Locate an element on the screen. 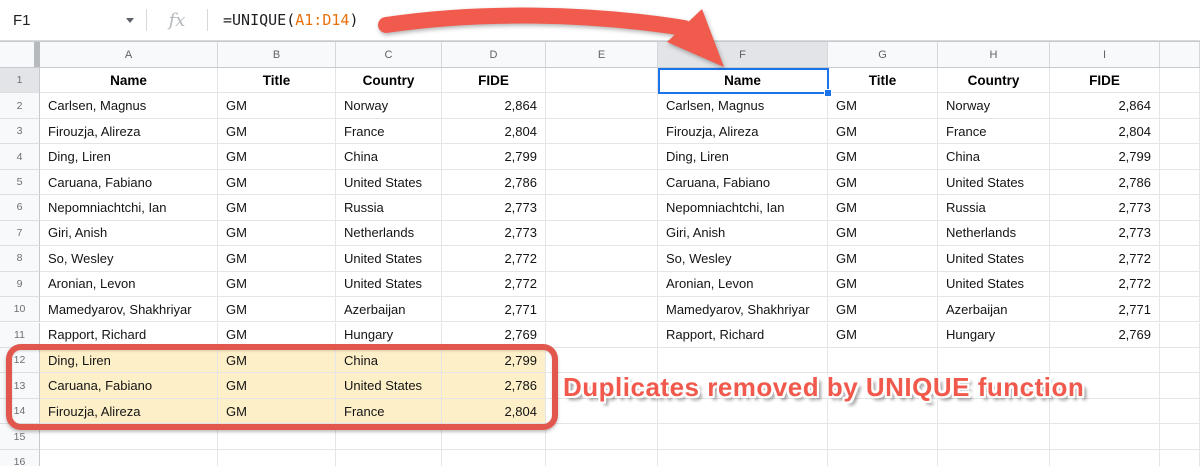 This screenshot has width=1200, height=466. cell-A5: Caruana, Fabiano is located at coordinates (129, 182).